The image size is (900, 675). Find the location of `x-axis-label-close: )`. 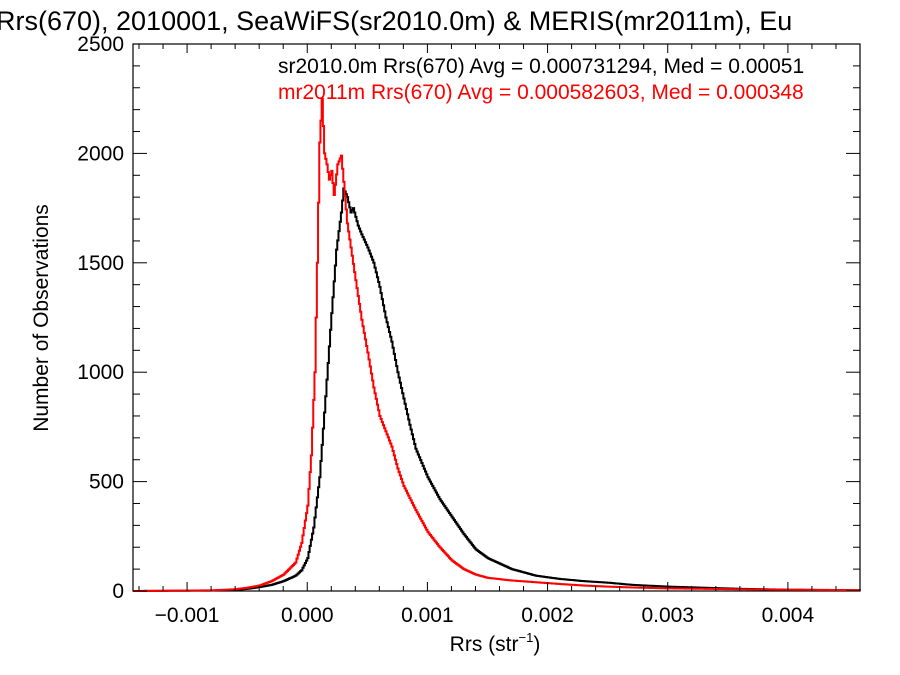

x-axis-label-close: ) is located at coordinates (536, 644).